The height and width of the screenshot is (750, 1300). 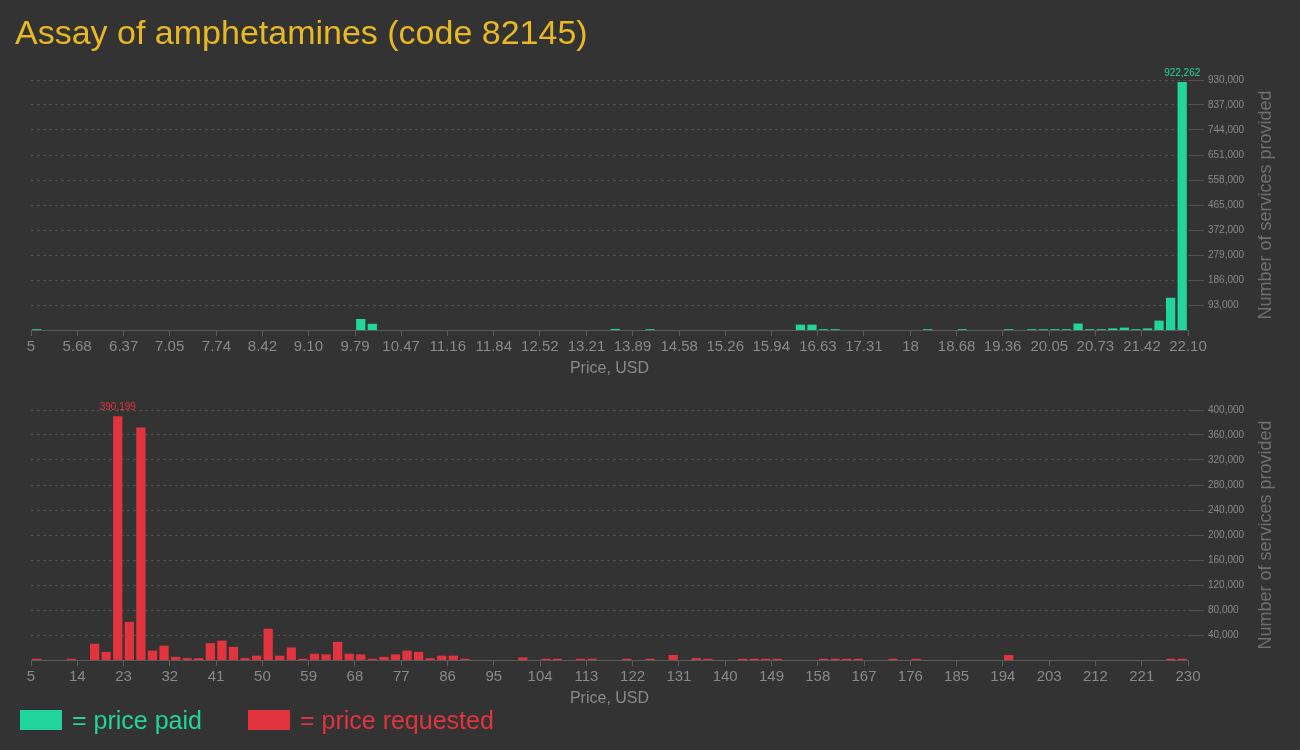 What do you see at coordinates (448, 346) in the screenshot?
I see `x-tick-label: 11.16` at bounding box center [448, 346].